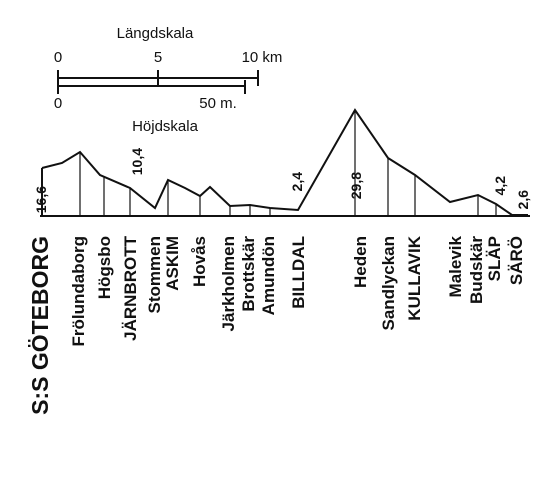 This screenshot has width=550, height=478. What do you see at coordinates (137, 161) in the screenshot?
I see `distance-label: 10,4` at bounding box center [137, 161].